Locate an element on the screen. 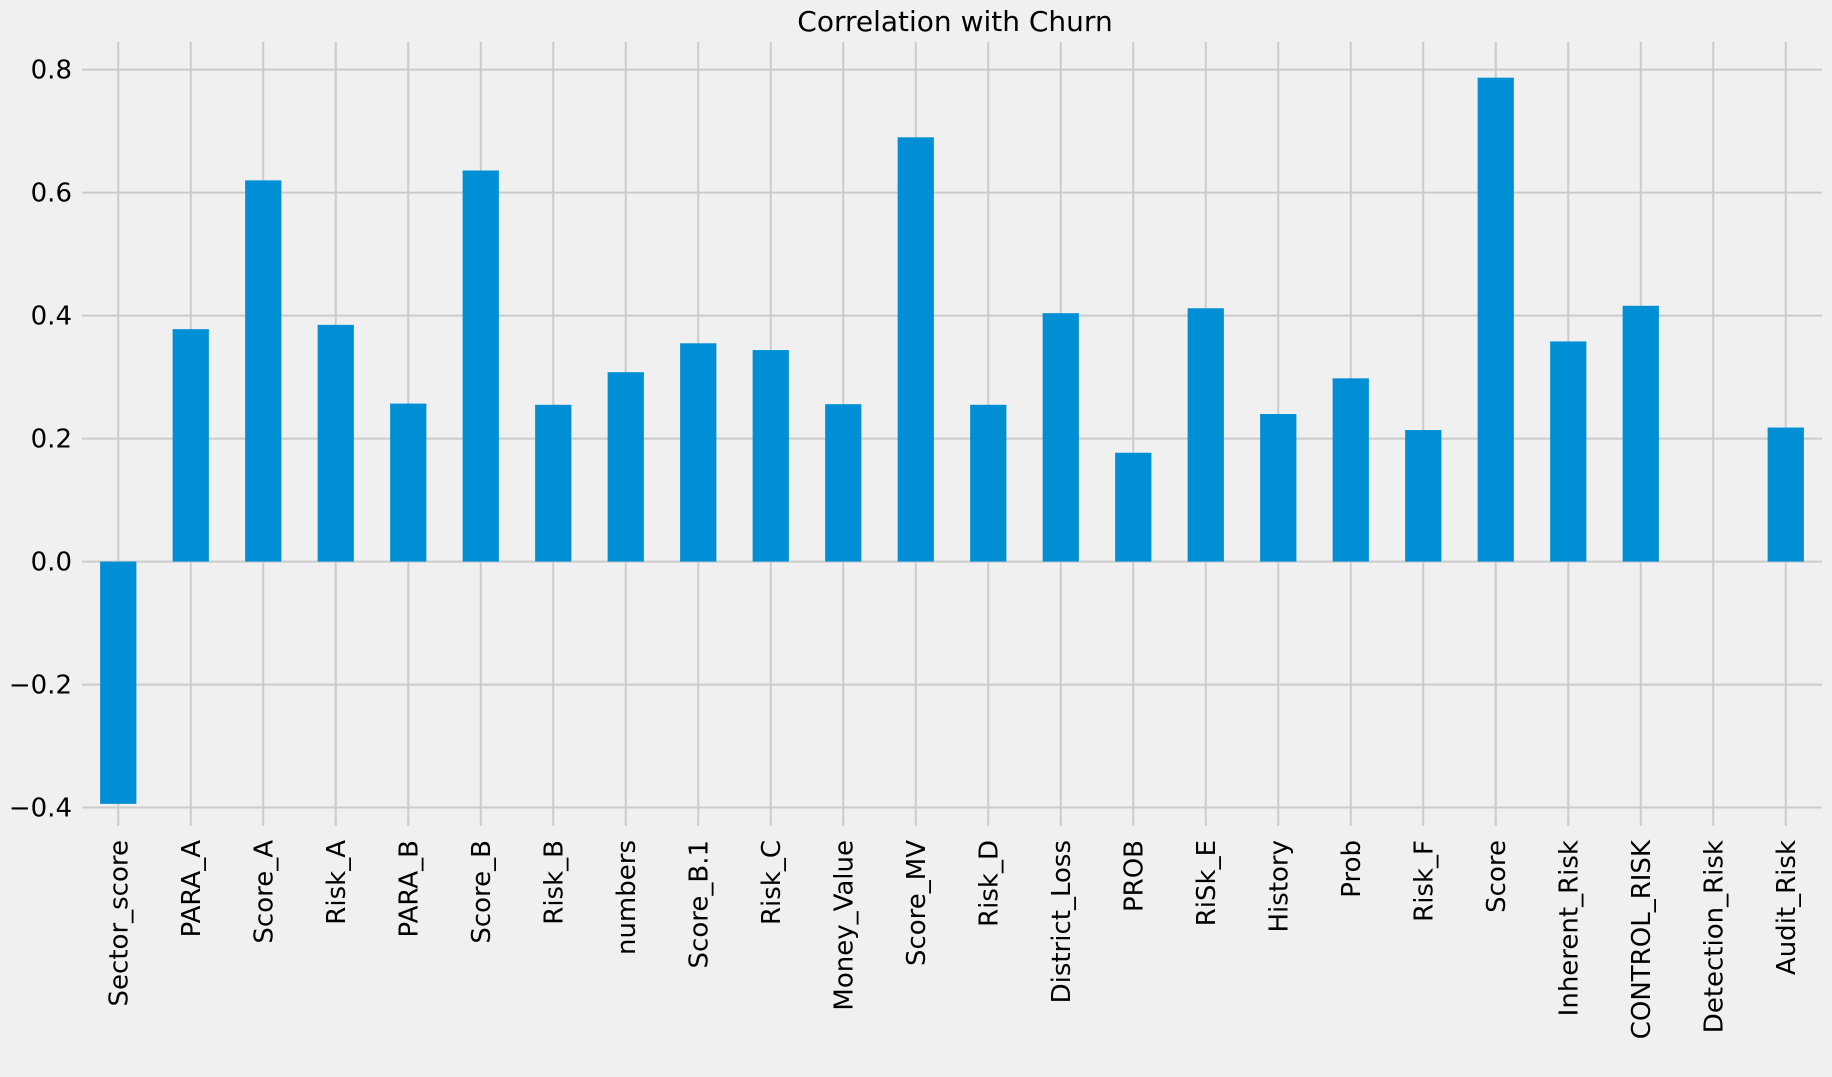  x-tick-label: PARA_A is located at coordinates (192, 889).